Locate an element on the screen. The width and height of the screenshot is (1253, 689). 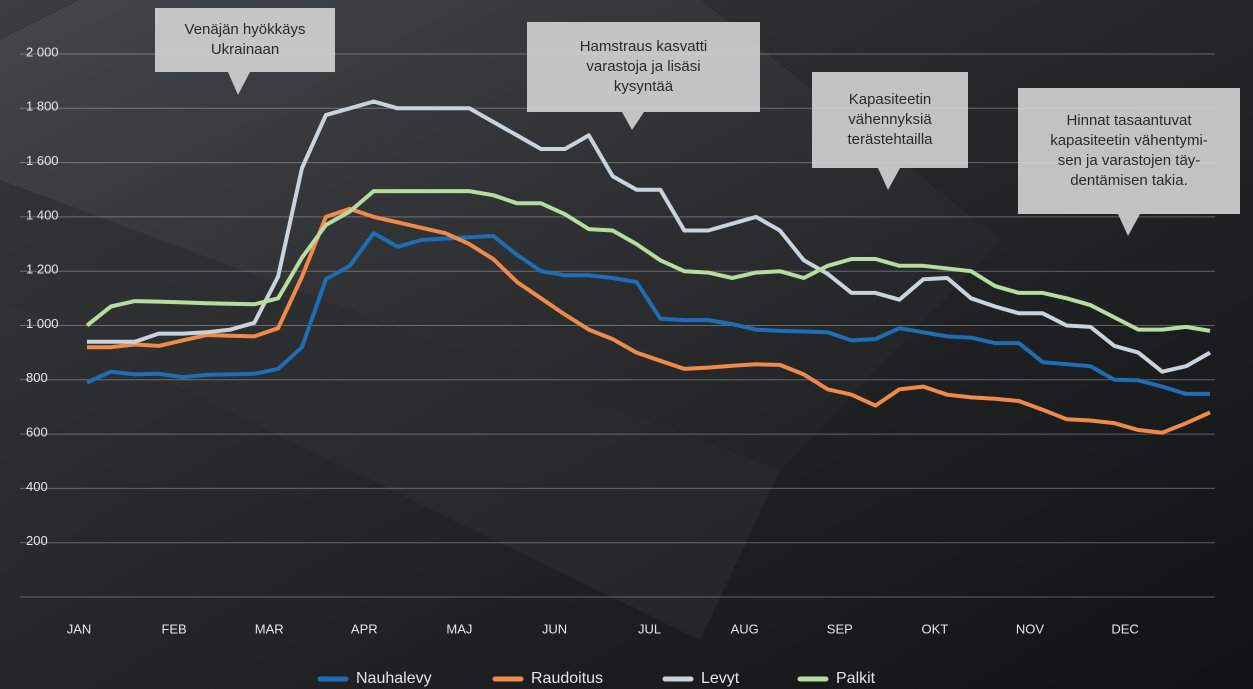
annotation-text: sen ja varastojen täy- is located at coordinates (1129, 160).